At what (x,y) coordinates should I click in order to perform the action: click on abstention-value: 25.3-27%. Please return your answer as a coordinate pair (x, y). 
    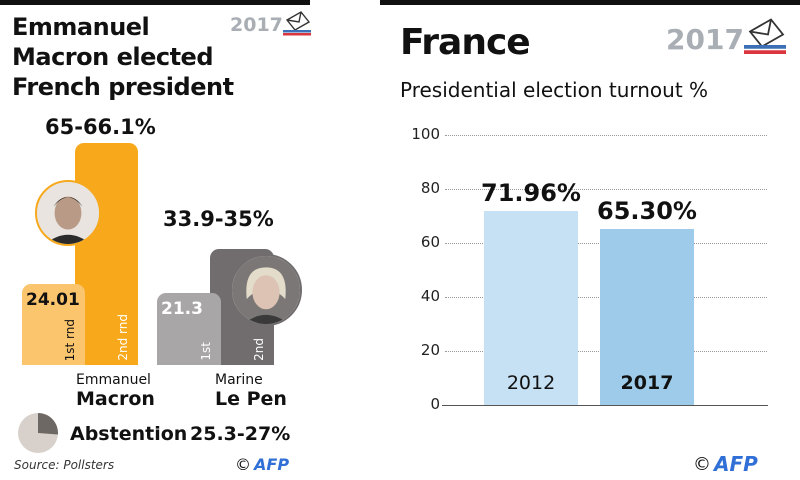
    Looking at the image, I should click on (240, 434).